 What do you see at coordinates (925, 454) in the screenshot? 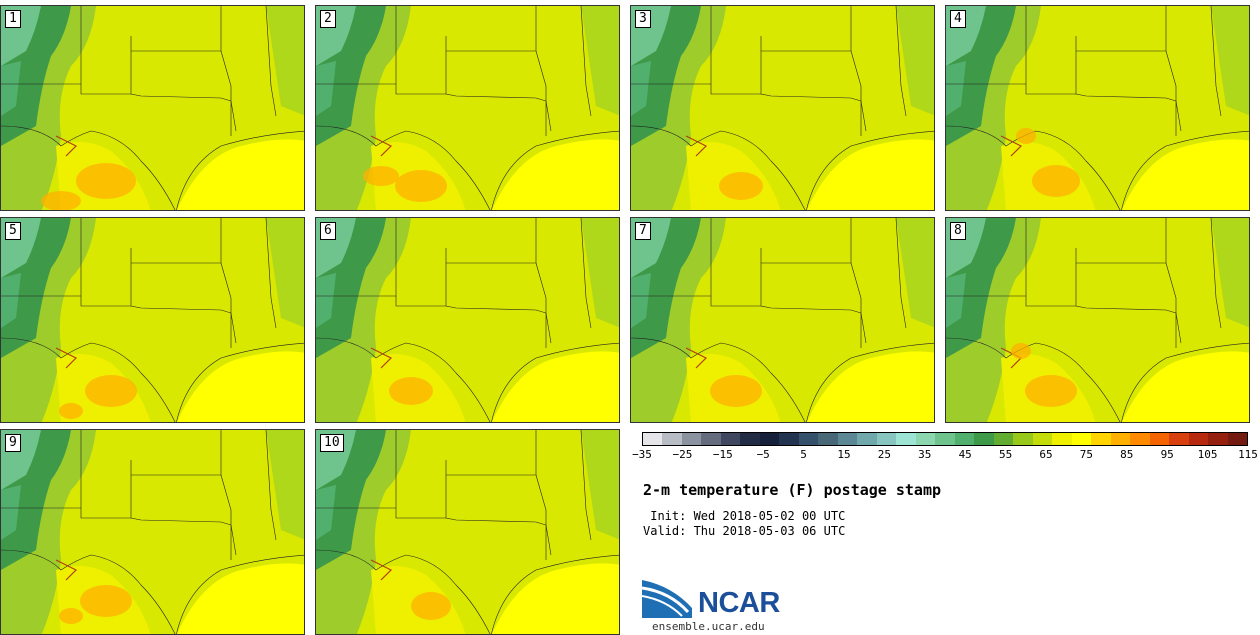
I see `colorbar-tick-label: 35` at bounding box center [925, 454].